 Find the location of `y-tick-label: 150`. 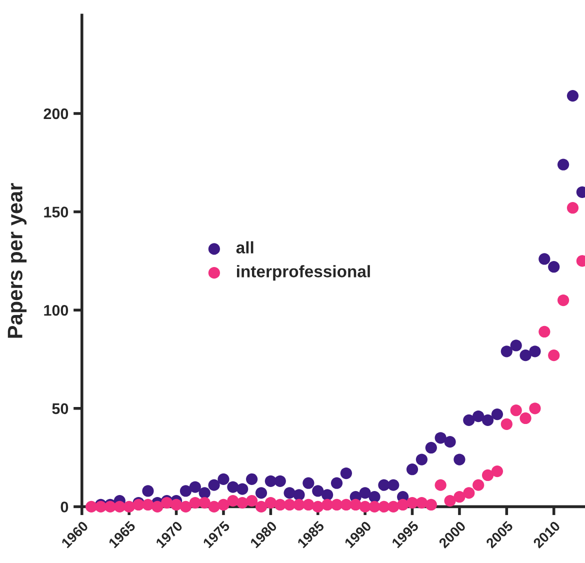

y-tick-label: 150 is located at coordinates (56, 212).